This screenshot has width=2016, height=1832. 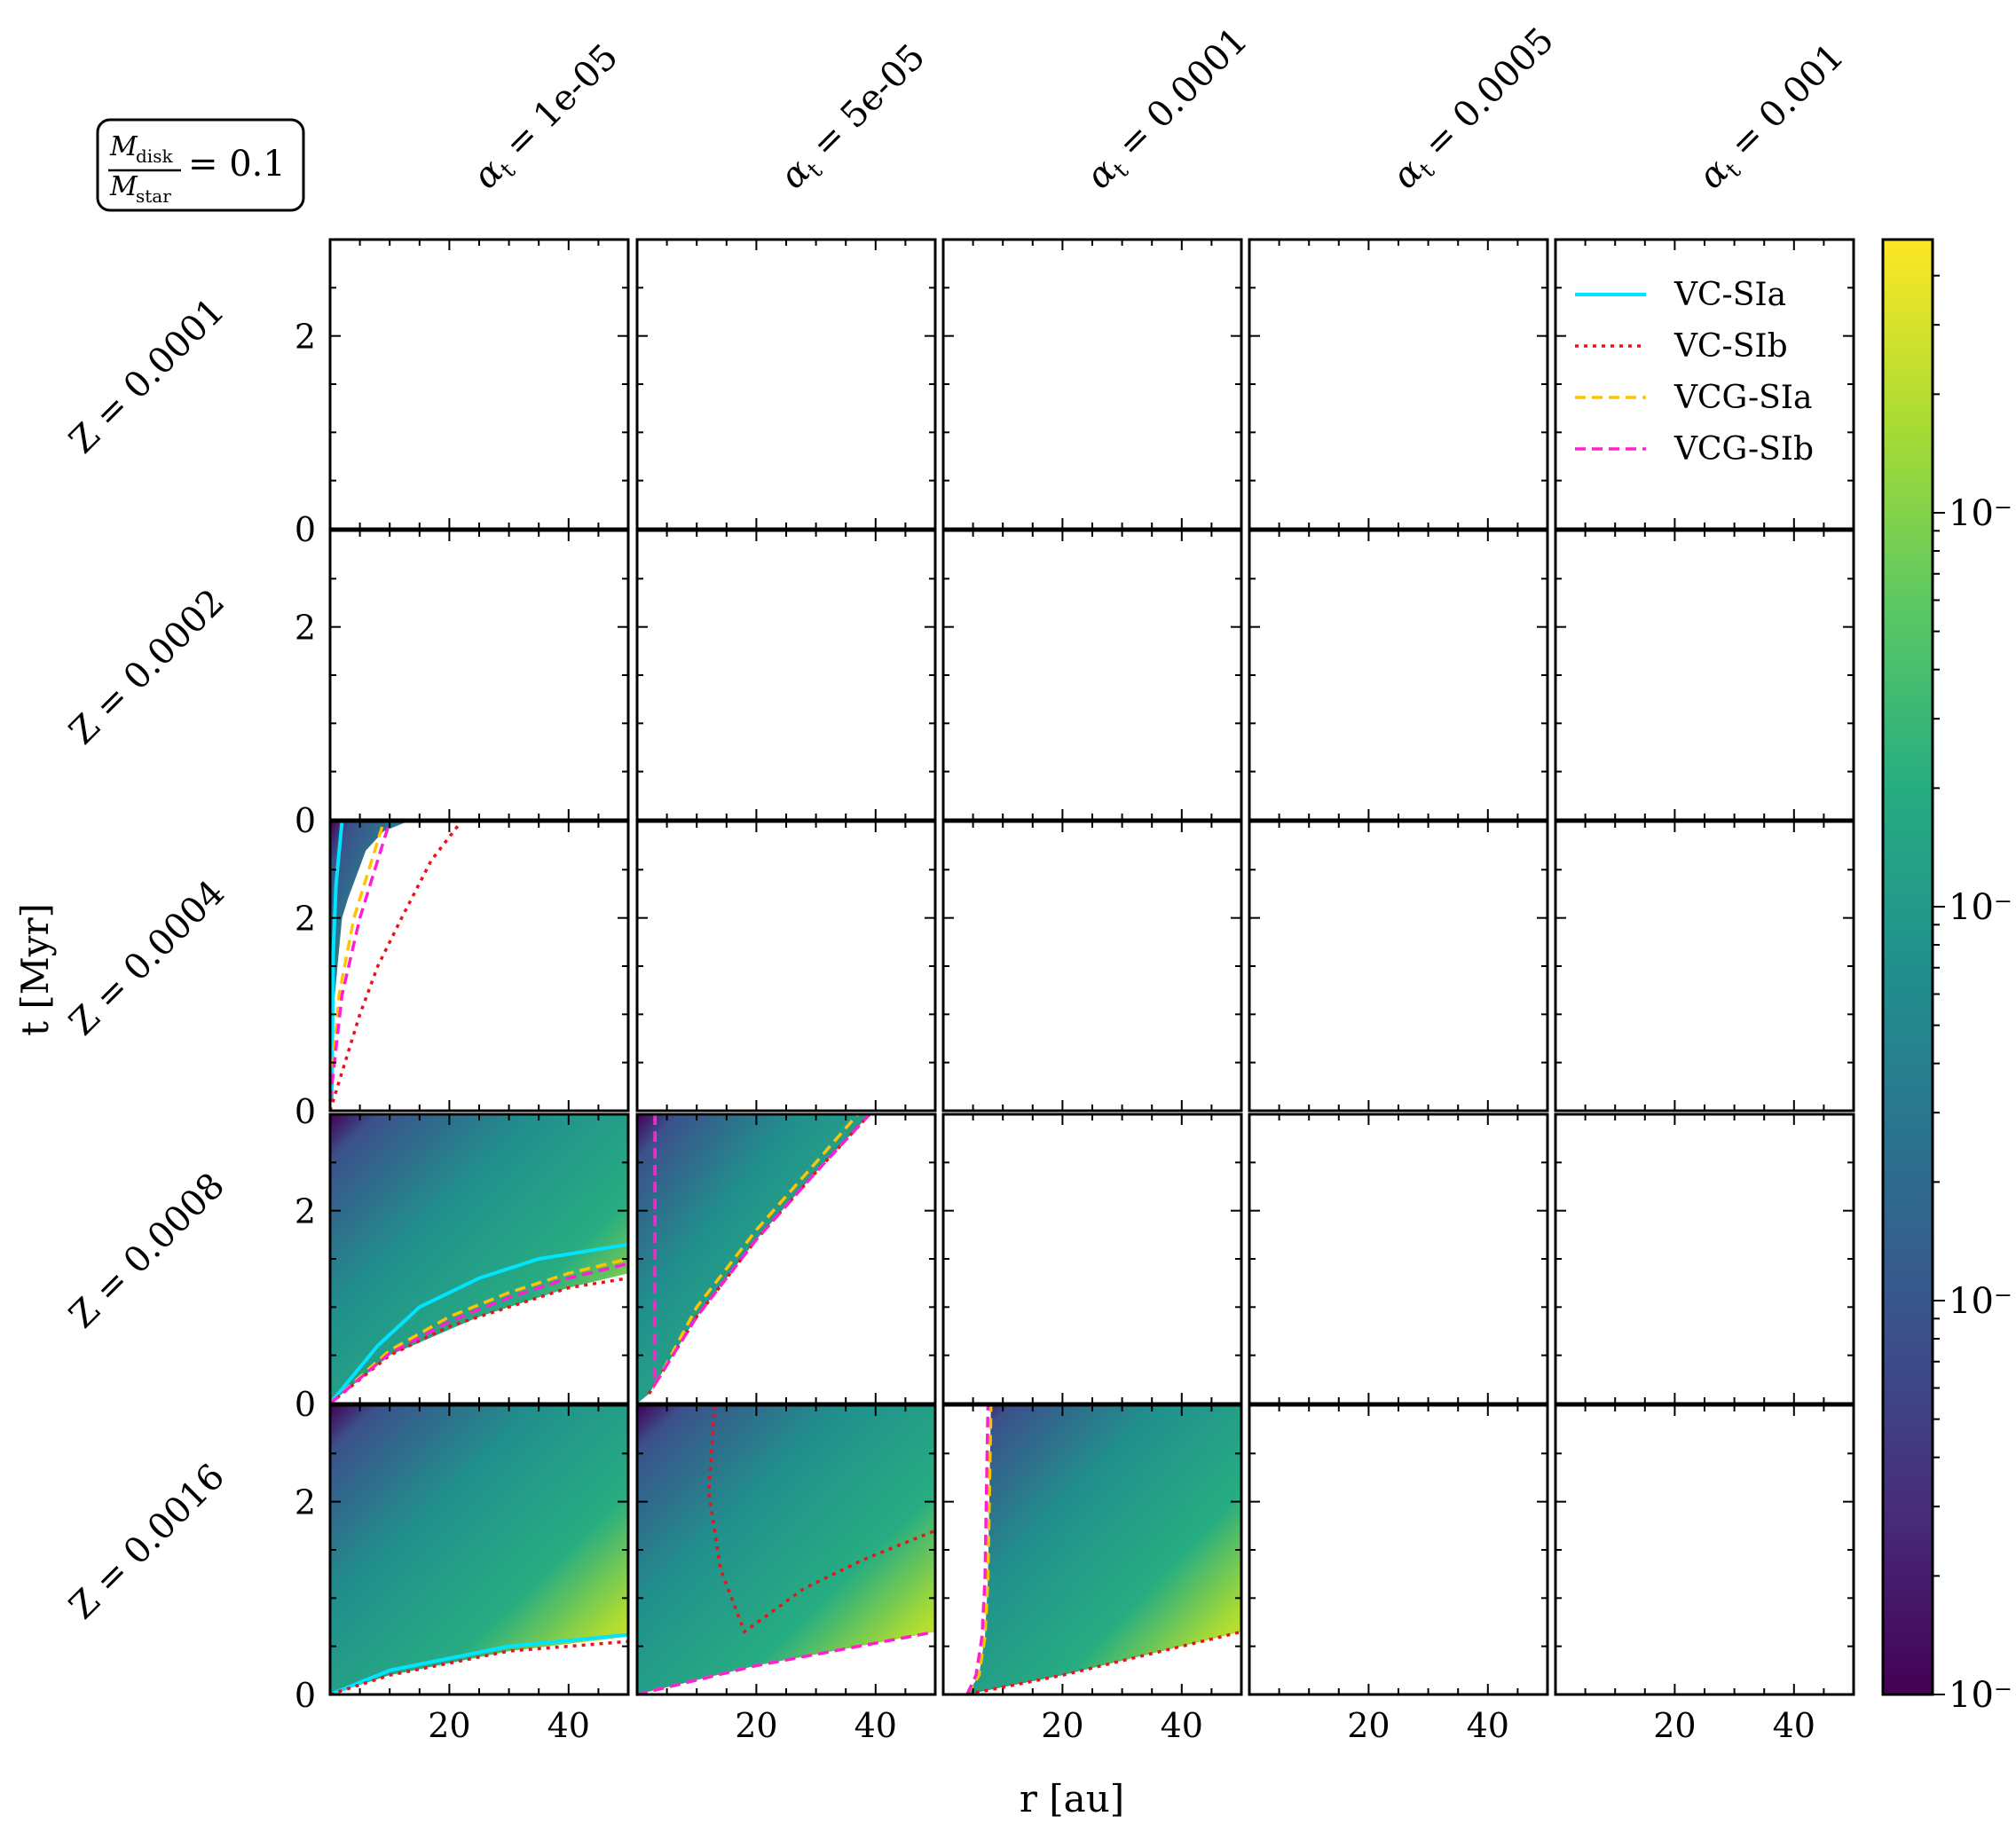 I want to click on row-header-label: Z = 0.0004, so click(x=146, y=957).